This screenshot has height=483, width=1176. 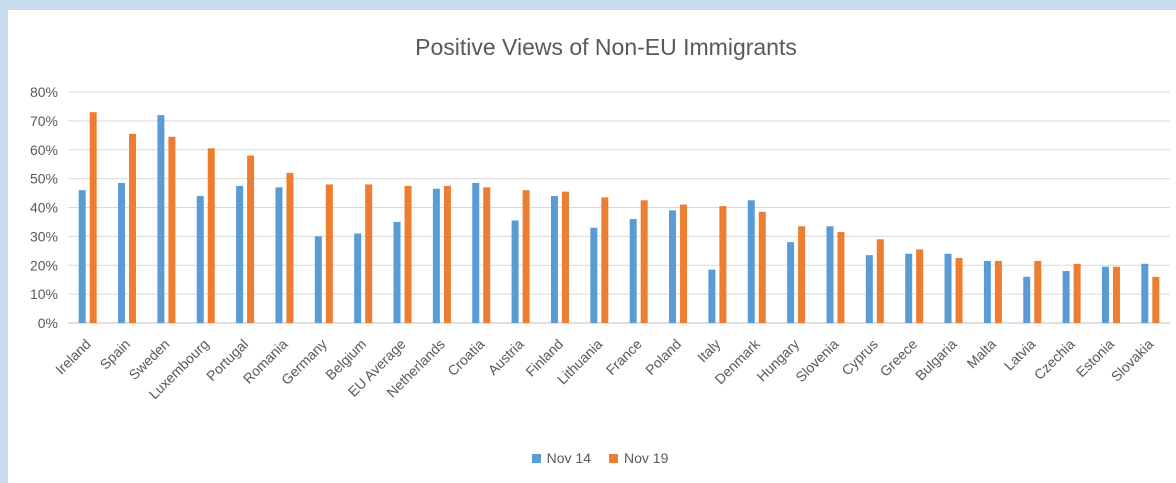 What do you see at coordinates (816, 360) in the screenshot?
I see `x-tick-label: Slovenia` at bounding box center [816, 360].